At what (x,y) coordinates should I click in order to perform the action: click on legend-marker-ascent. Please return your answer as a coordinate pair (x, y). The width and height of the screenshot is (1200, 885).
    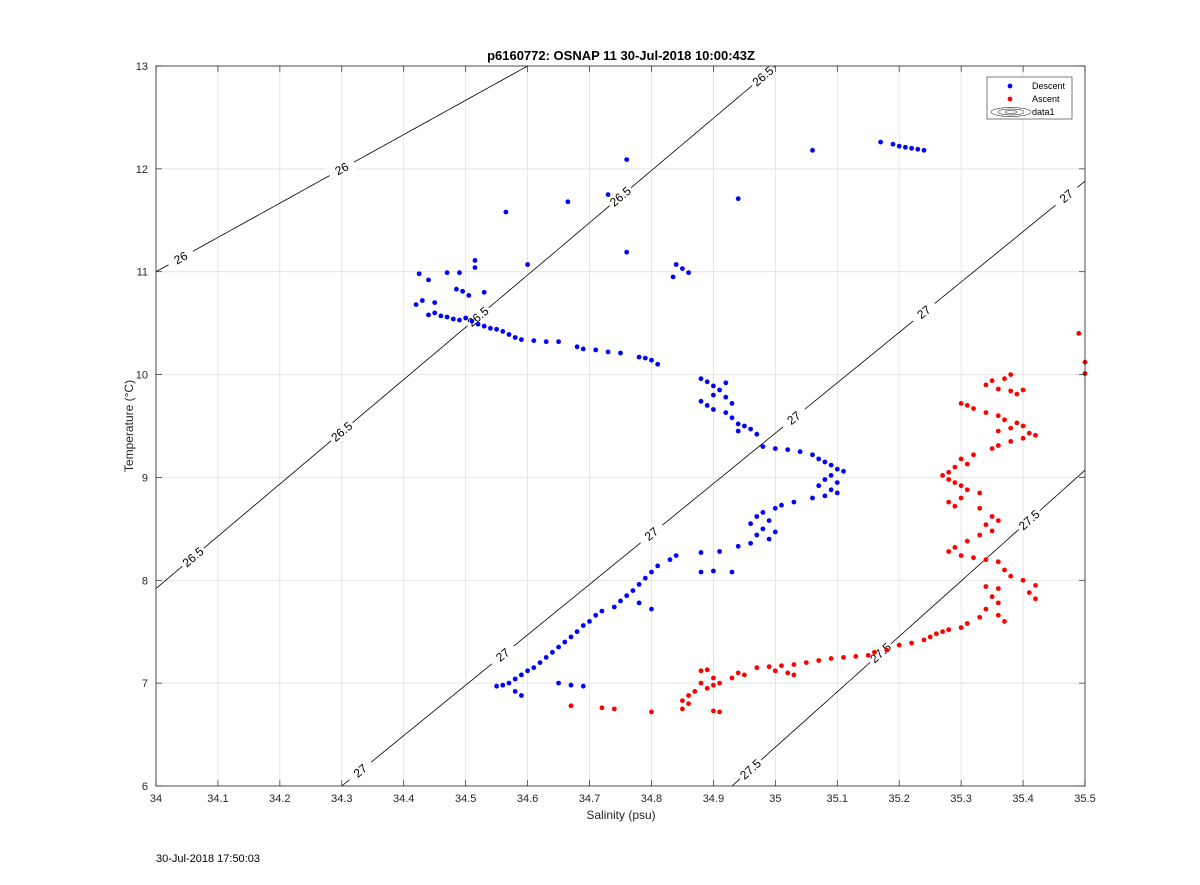
    Looking at the image, I should click on (1010, 99).